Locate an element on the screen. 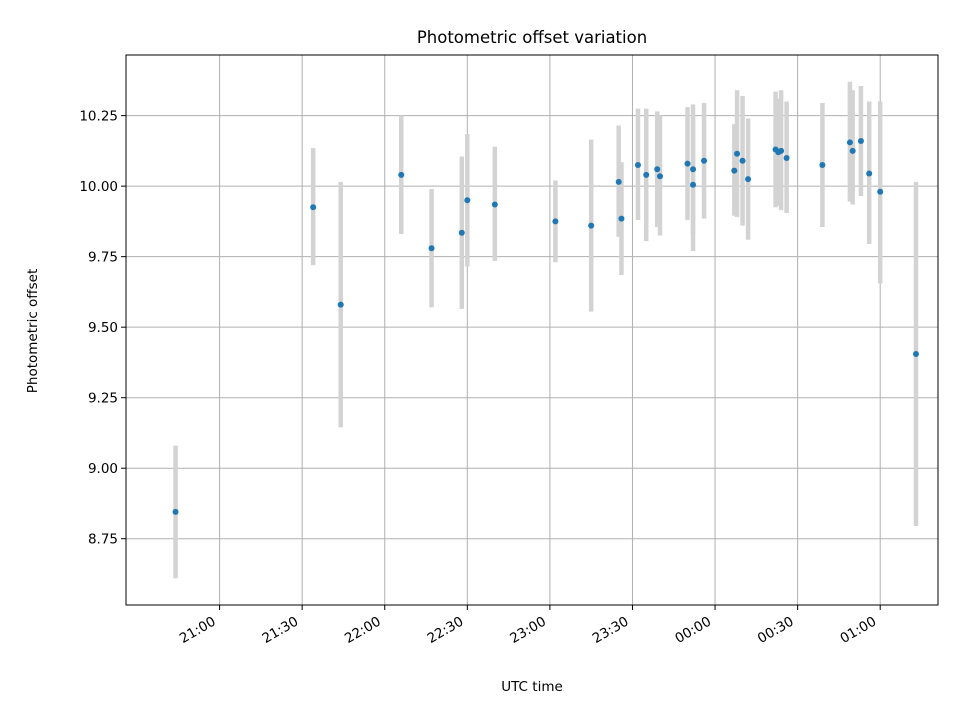  chart-title: Photometric offset variation is located at coordinates (532, 37).